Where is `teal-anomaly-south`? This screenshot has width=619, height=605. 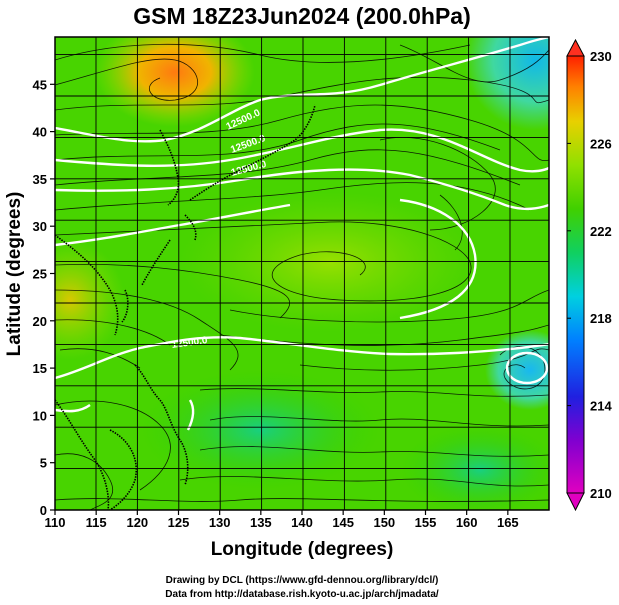
teal-anomaly-south is located at coordinates (260, 430).